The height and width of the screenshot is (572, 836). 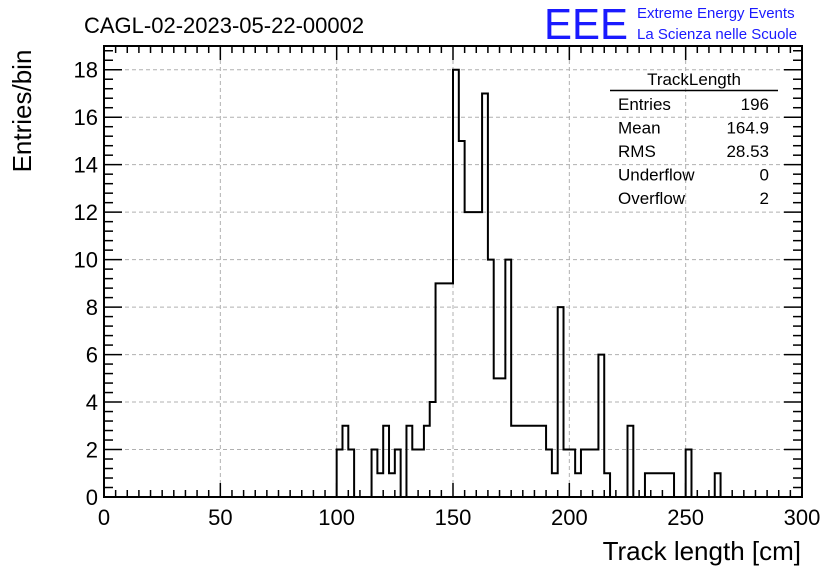 What do you see at coordinates (104, 517) in the screenshot?
I see `x-tick-label: 0` at bounding box center [104, 517].